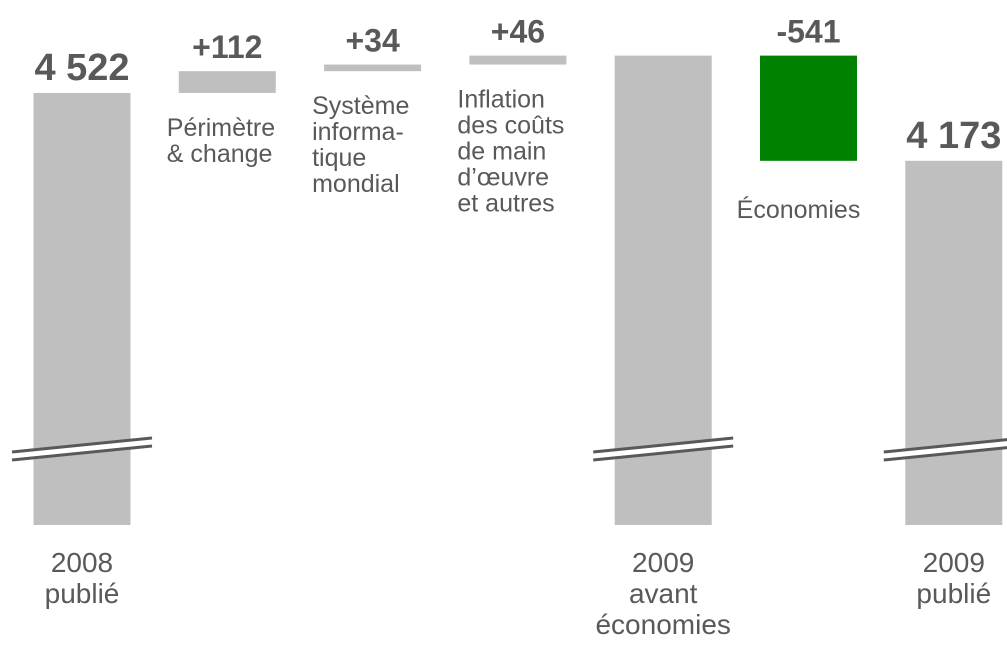 This screenshot has height=653, width=1007. What do you see at coordinates (220, 154) in the screenshot?
I see `category-label-line: & change` at bounding box center [220, 154].